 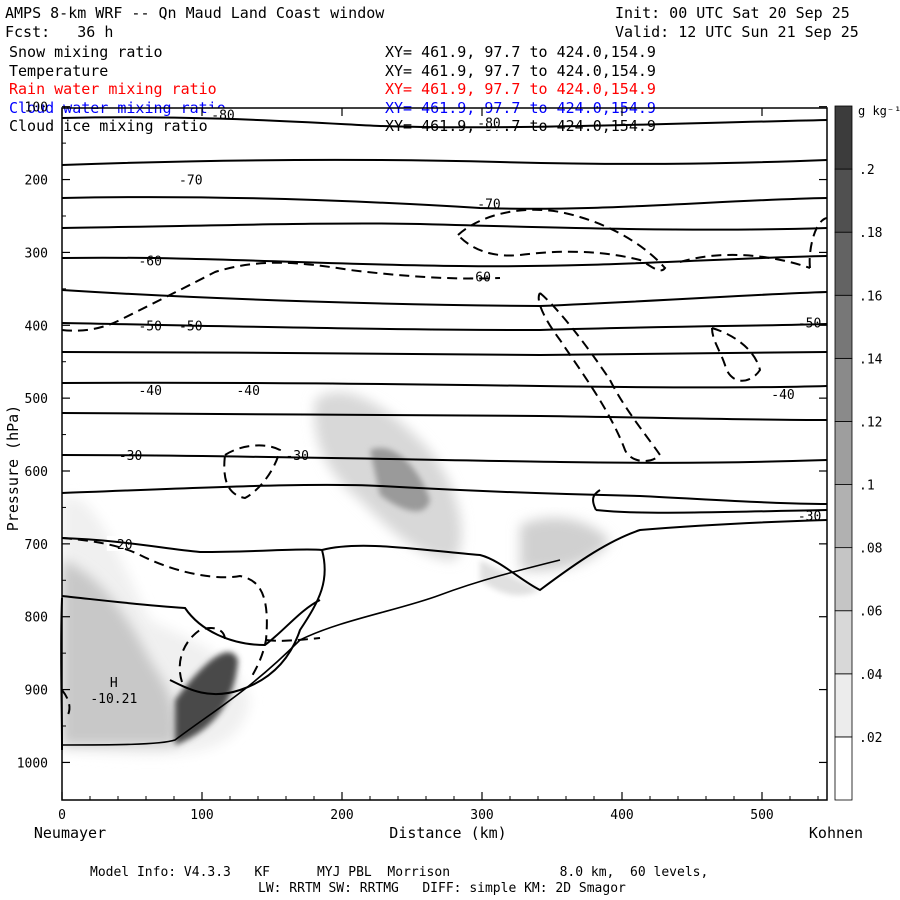 I want to click on shade-right-low, so click(x=510, y=578).